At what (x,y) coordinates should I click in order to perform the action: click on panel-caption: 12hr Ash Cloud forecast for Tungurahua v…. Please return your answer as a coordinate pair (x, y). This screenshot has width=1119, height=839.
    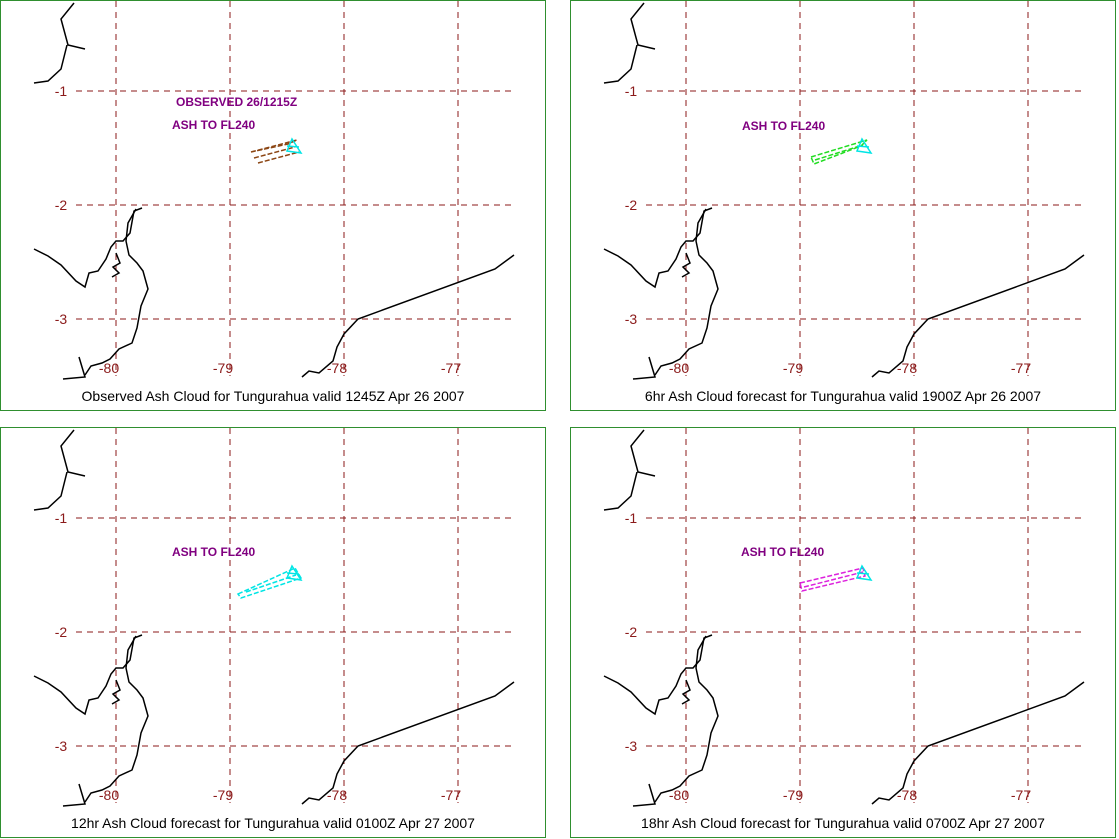
    Looking at the image, I should click on (273, 823).